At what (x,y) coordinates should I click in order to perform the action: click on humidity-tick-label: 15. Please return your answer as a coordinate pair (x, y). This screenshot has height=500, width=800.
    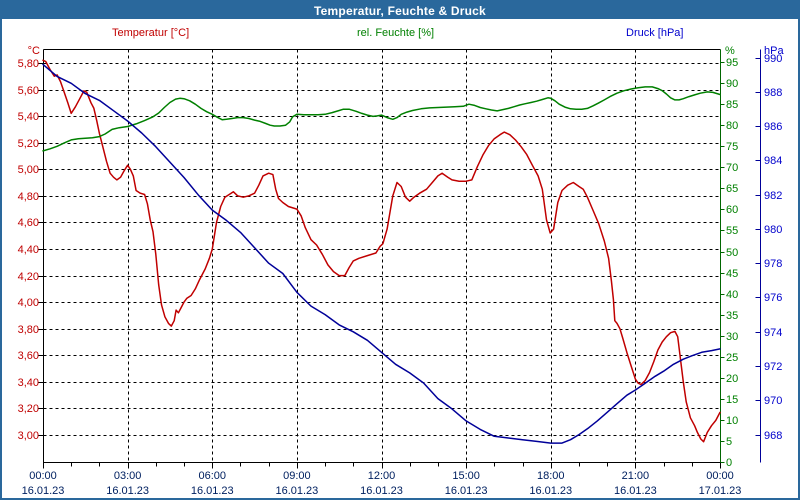
    Looking at the image, I should click on (732, 400).